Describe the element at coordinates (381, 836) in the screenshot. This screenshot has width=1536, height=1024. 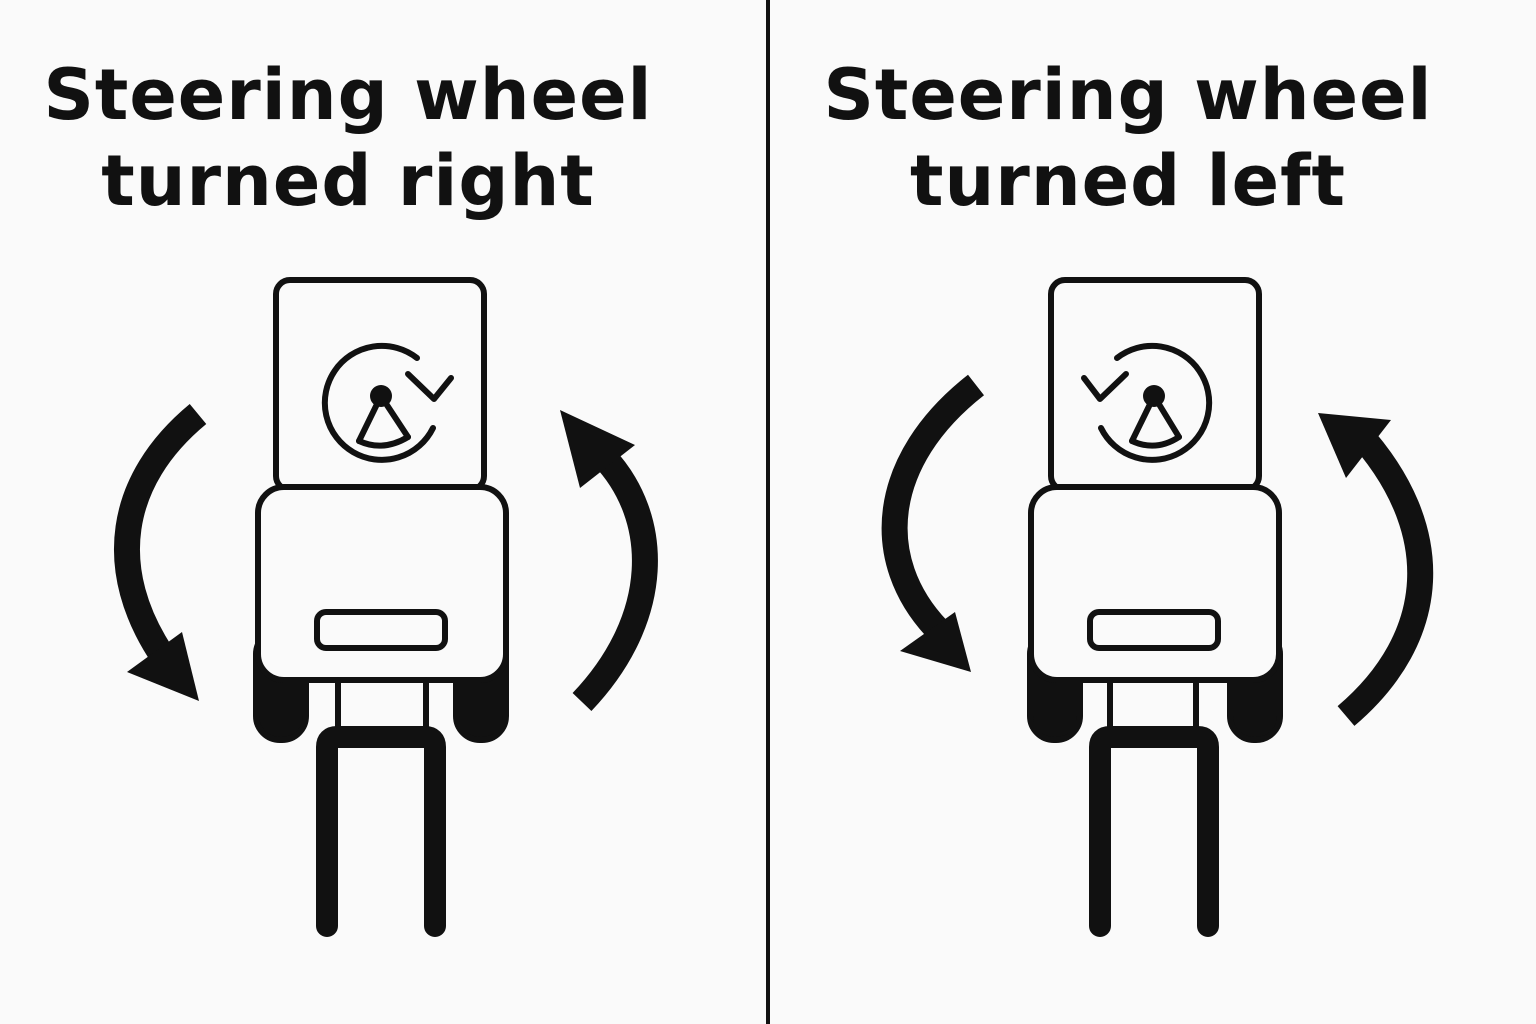
I see `fork-inner` at that location.